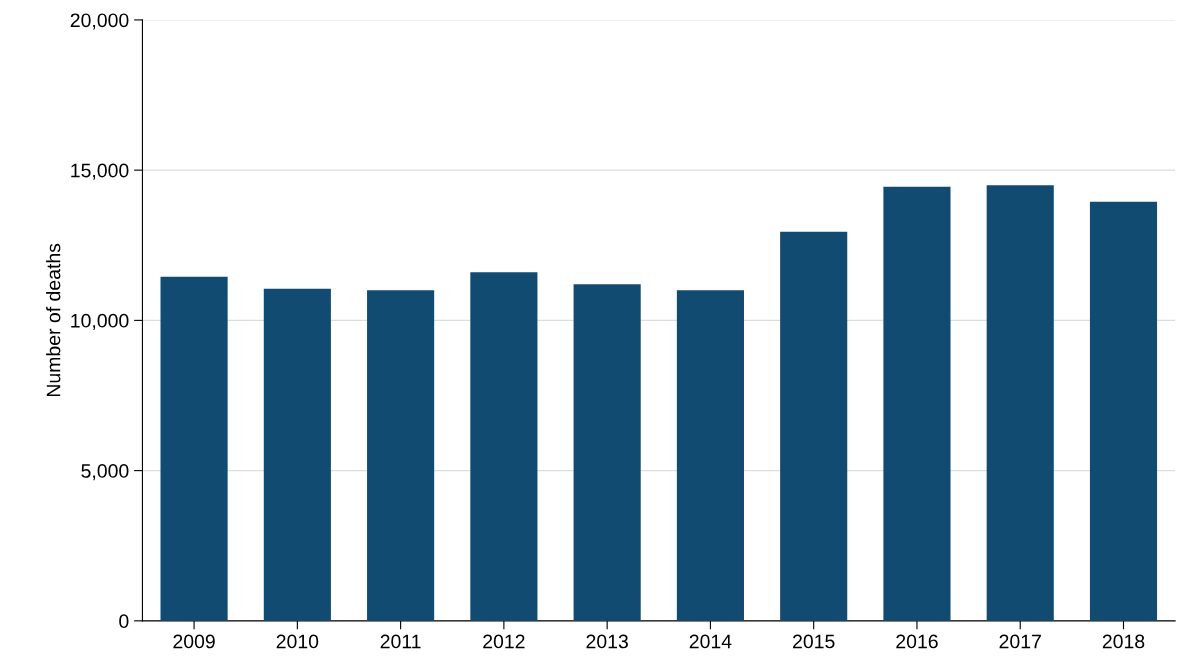  Describe the element at coordinates (400, 641) in the screenshot. I see `x-tick-label: 2011` at that location.